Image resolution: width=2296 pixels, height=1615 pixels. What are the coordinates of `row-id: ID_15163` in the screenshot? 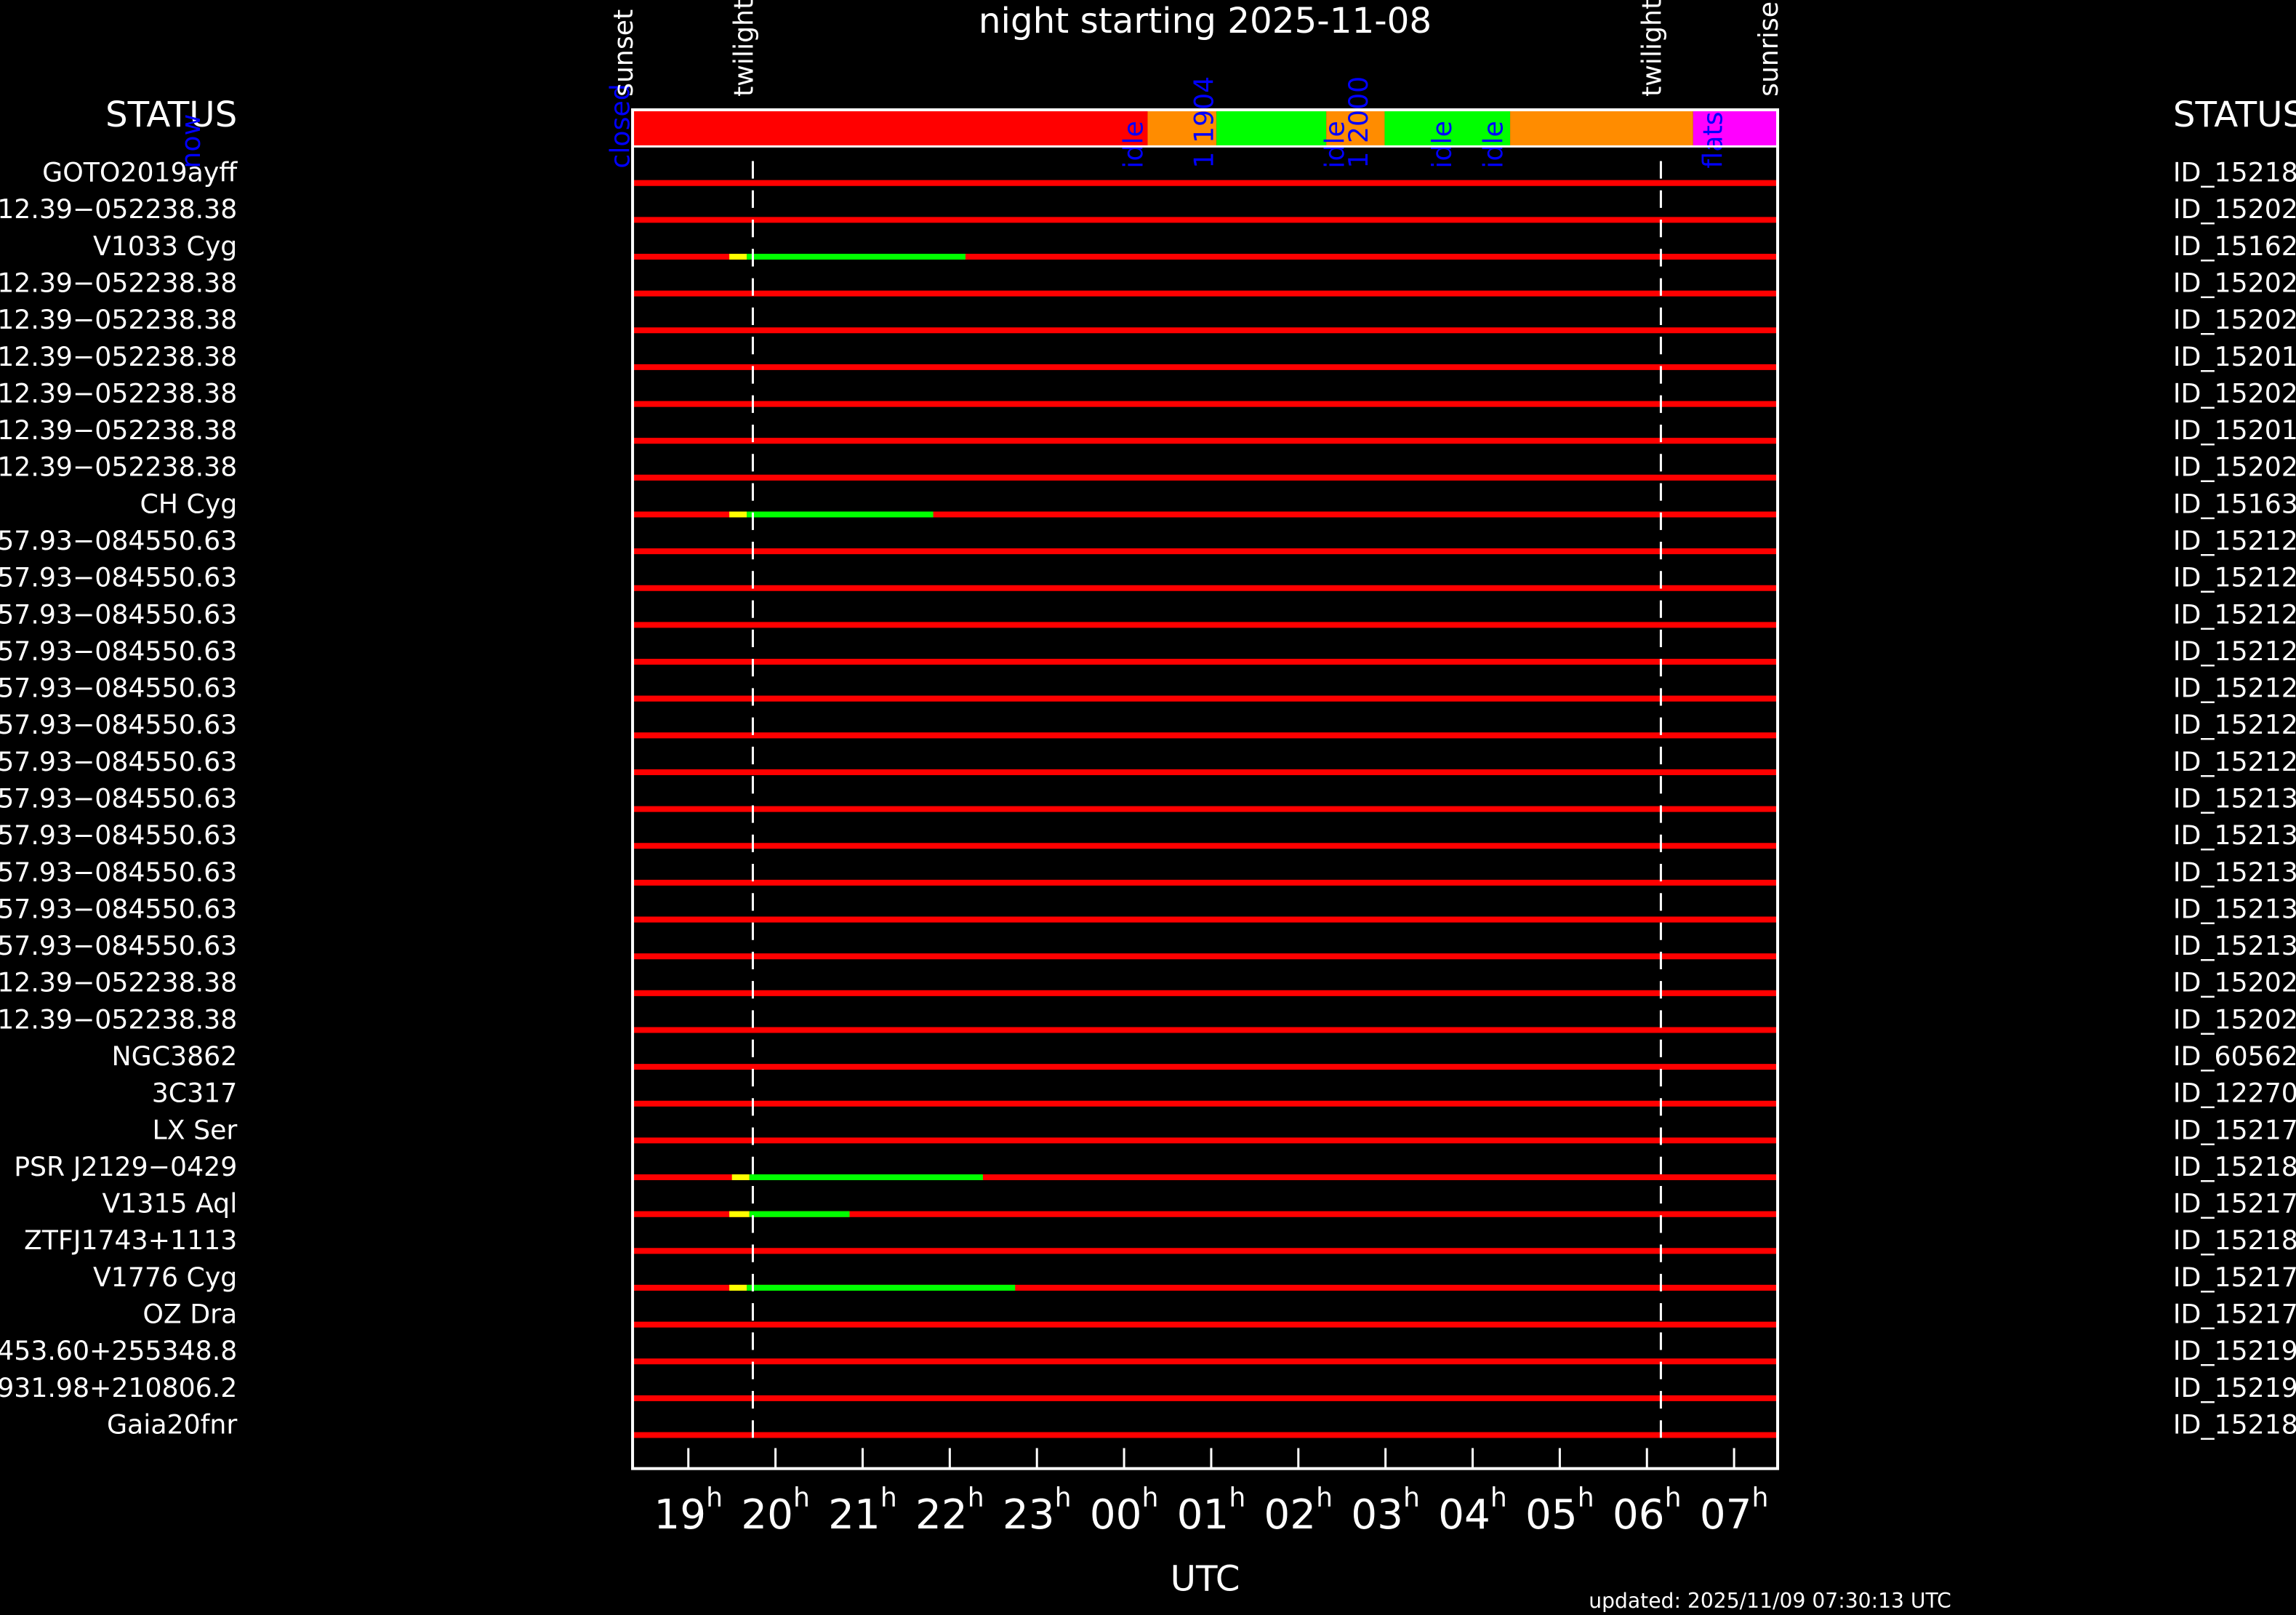 It's located at (2235, 503).